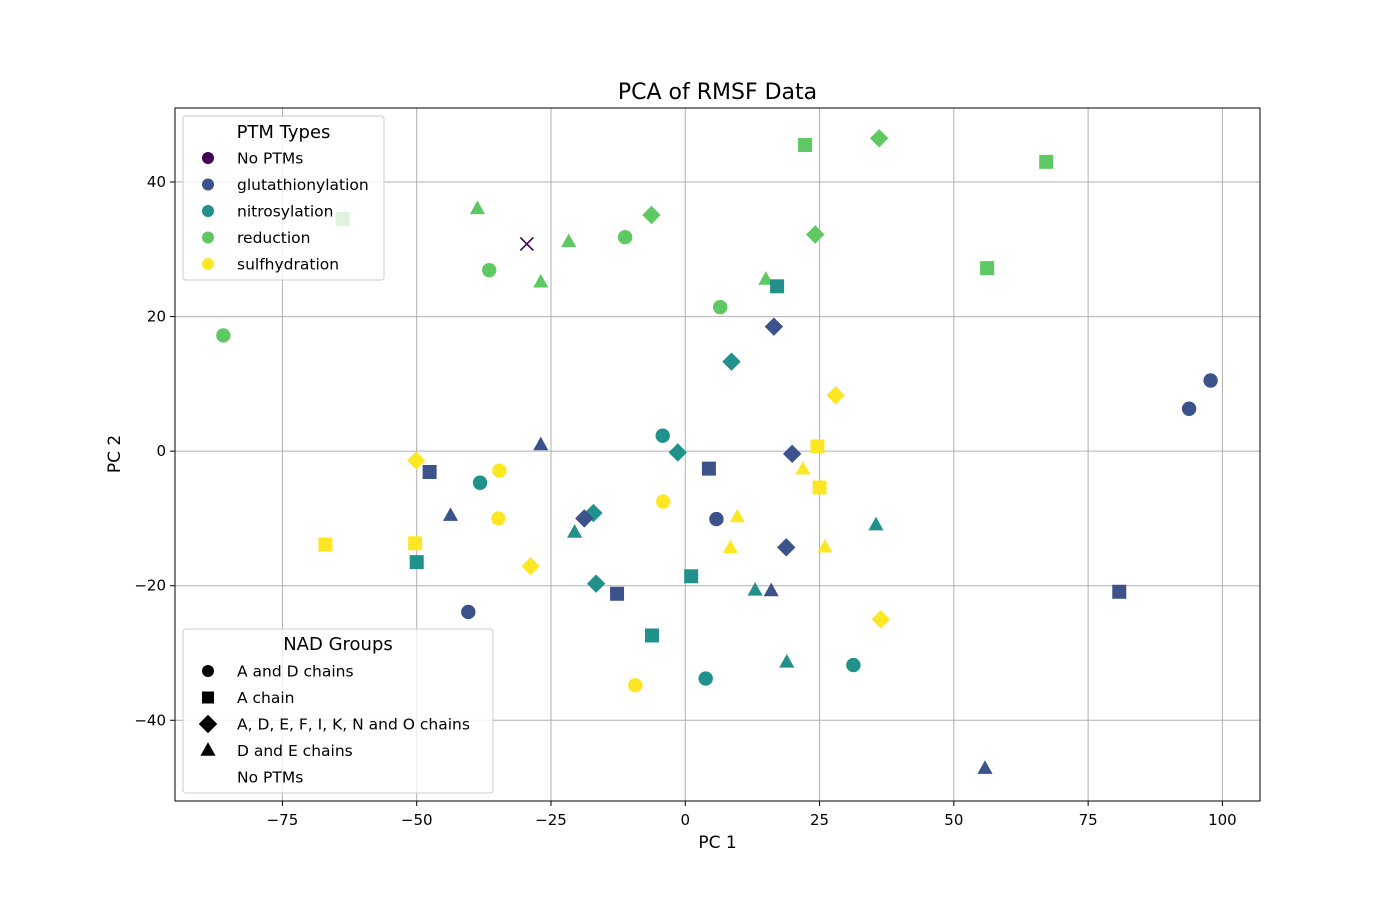 The height and width of the screenshot is (900, 1400). I want to click on legend-label: sulfhydration, so click(288, 265).